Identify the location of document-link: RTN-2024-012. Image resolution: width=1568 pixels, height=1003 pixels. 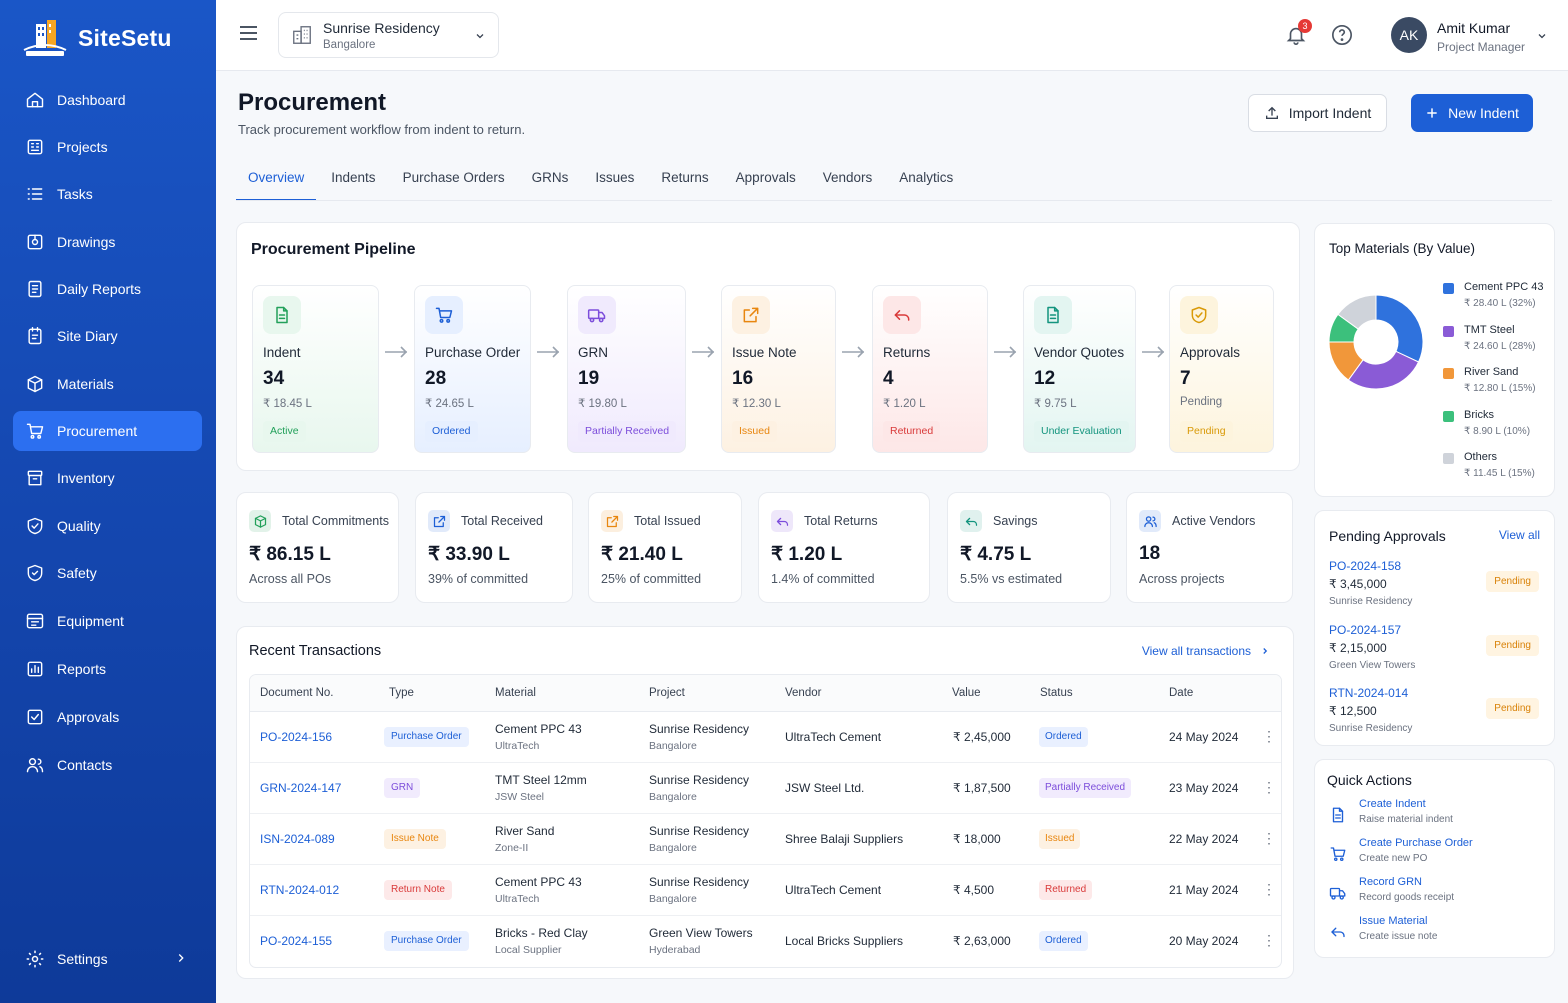
(300, 890).